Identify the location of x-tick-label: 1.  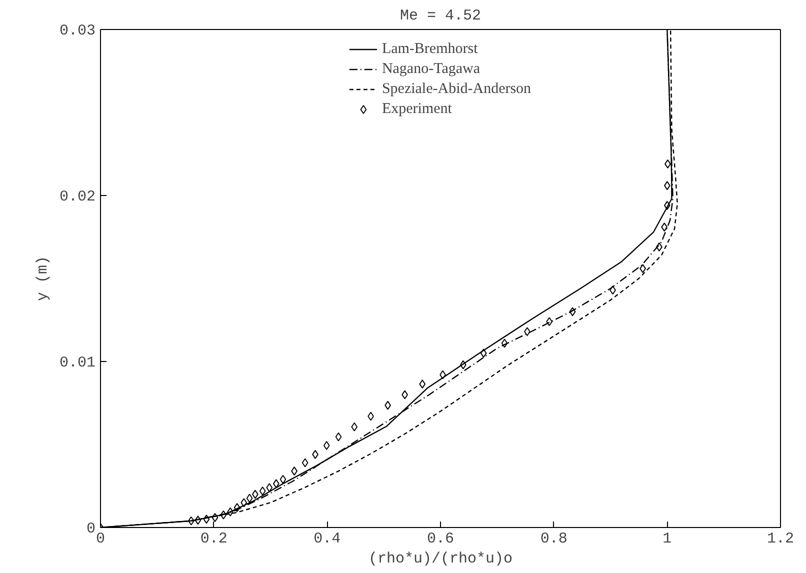
(667, 539).